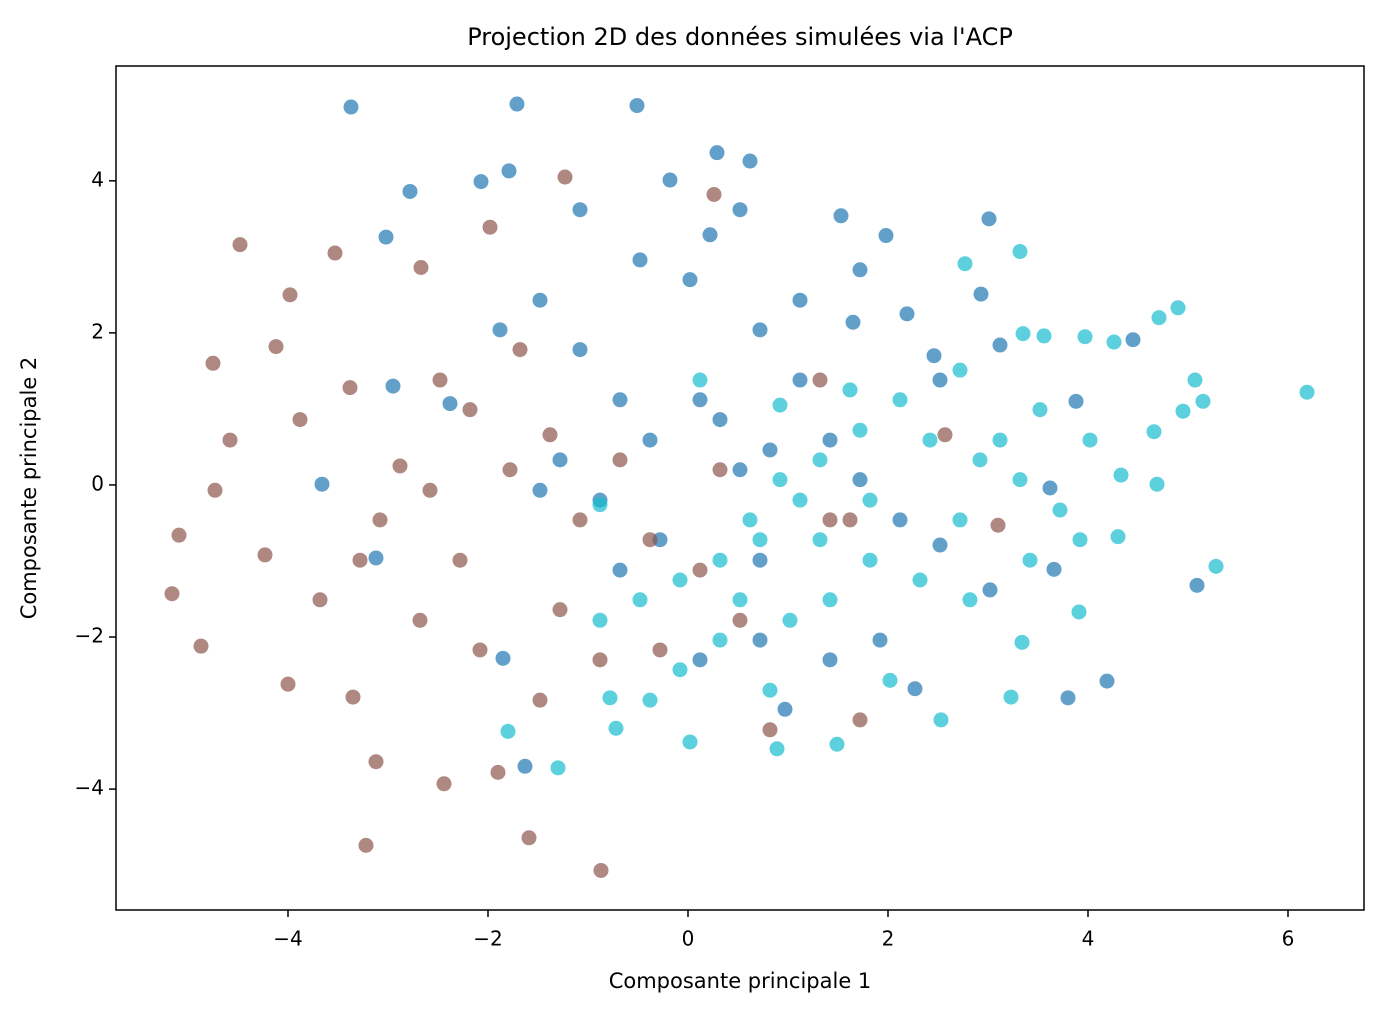  Describe the element at coordinates (89, 788) in the screenshot. I see `y-tick-label: −4` at that location.